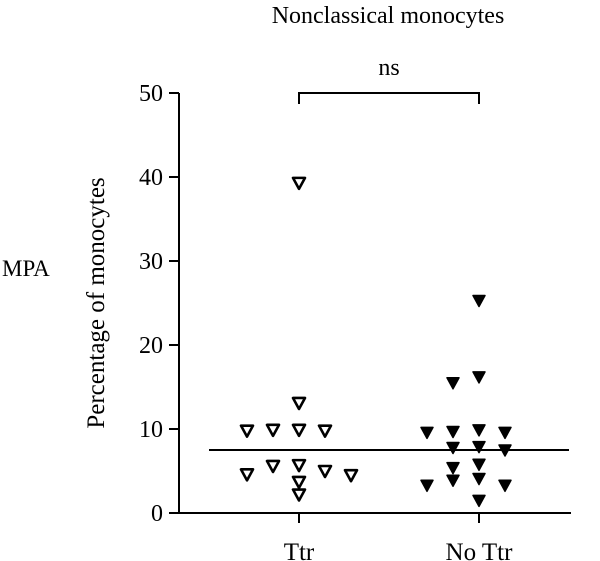 This screenshot has height=561, width=600. I want to click on significance-bracket, so click(389, 98).